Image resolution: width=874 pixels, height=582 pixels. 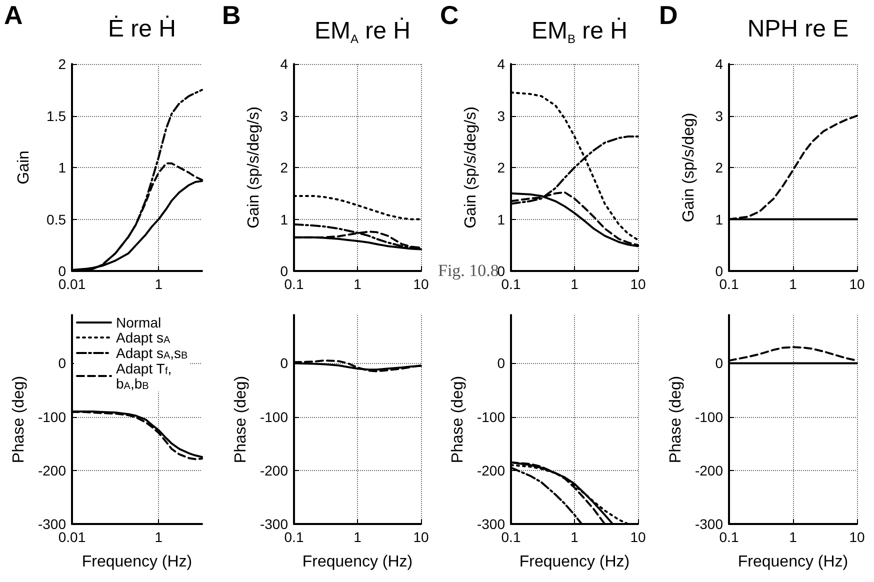 What do you see at coordinates (668, 15) in the screenshot?
I see `text: D` at bounding box center [668, 15].